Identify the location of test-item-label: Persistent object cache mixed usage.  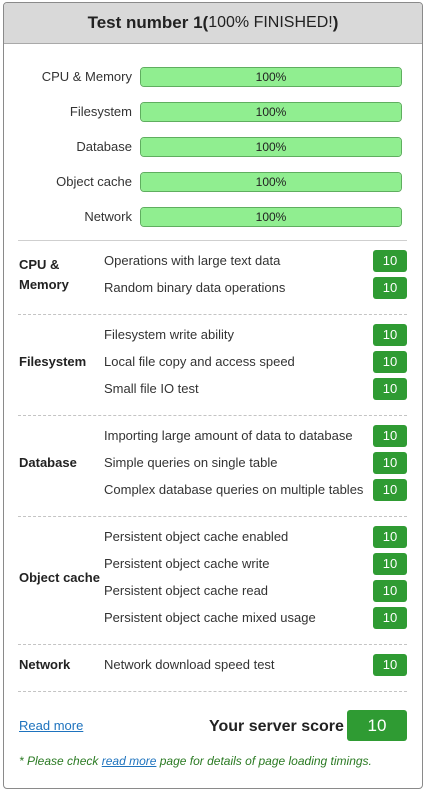
(210, 617).